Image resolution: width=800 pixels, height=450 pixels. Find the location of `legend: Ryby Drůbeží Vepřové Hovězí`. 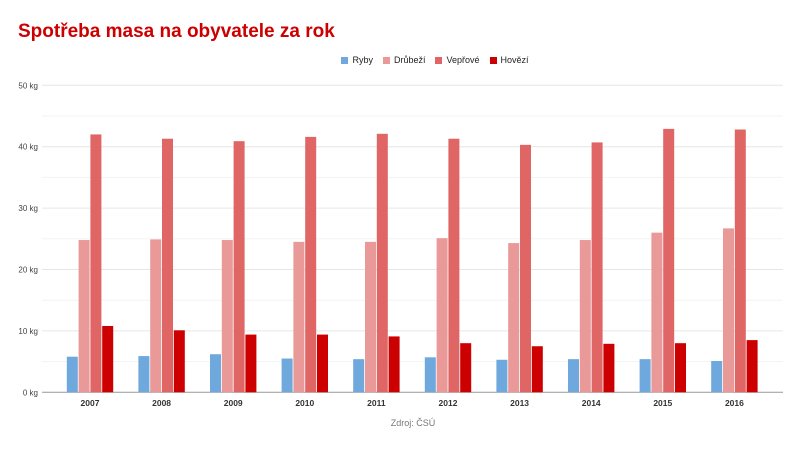

legend: Ryby Drůbeží Vepřové Hovězí is located at coordinates (400, 60).